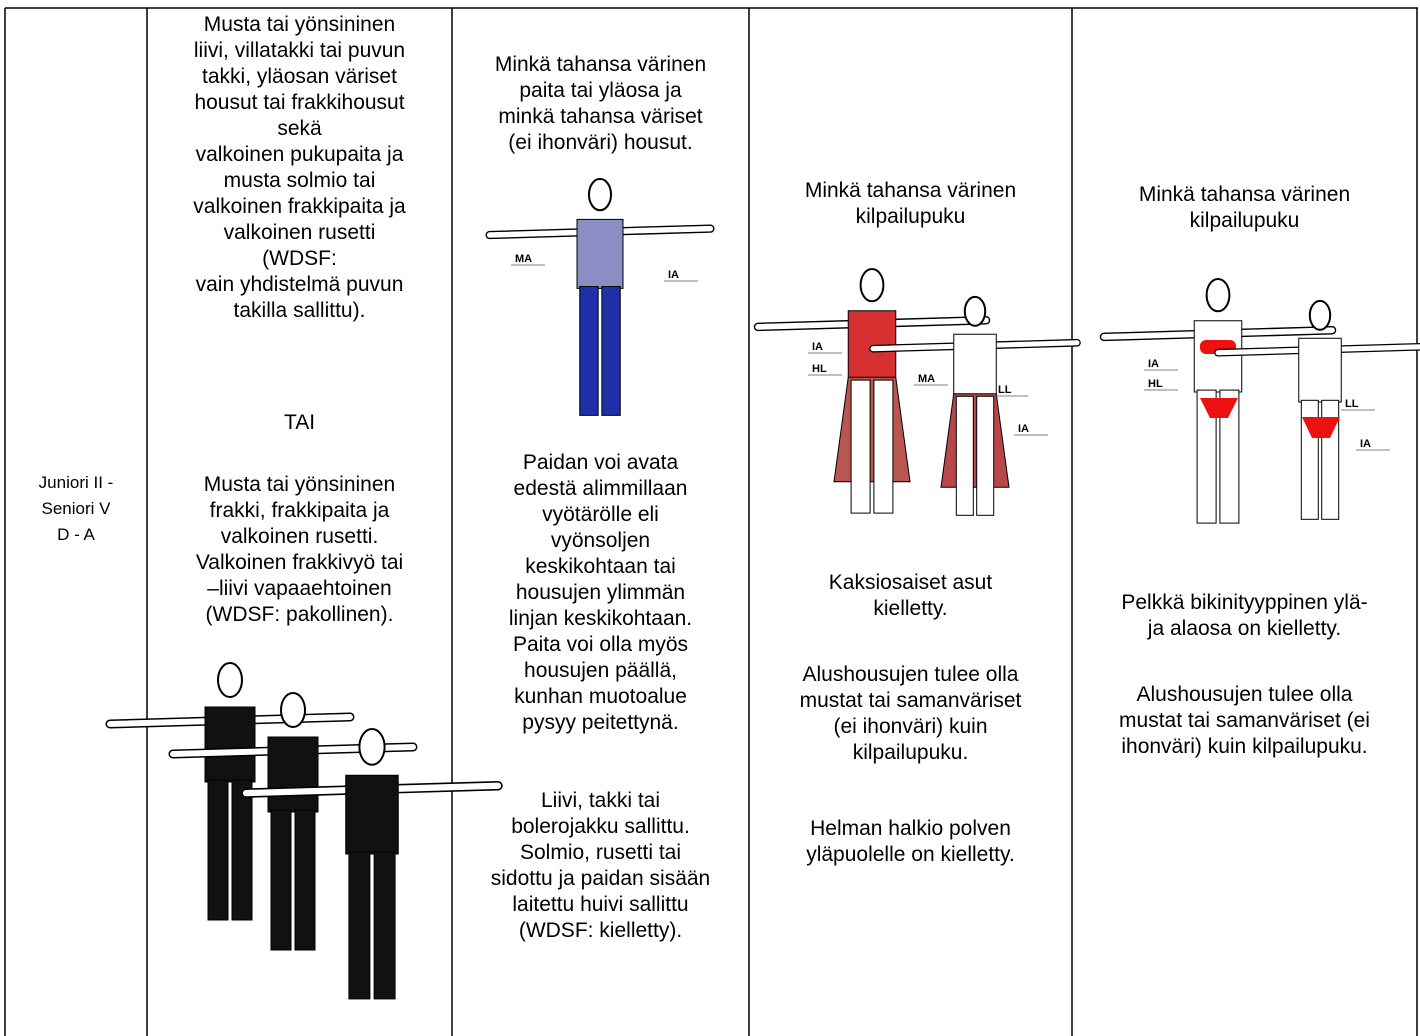 The height and width of the screenshot is (1036, 1420). Describe the element at coordinates (910, 700) in the screenshot. I see `text-line: mustat tai samanväriset` at that location.